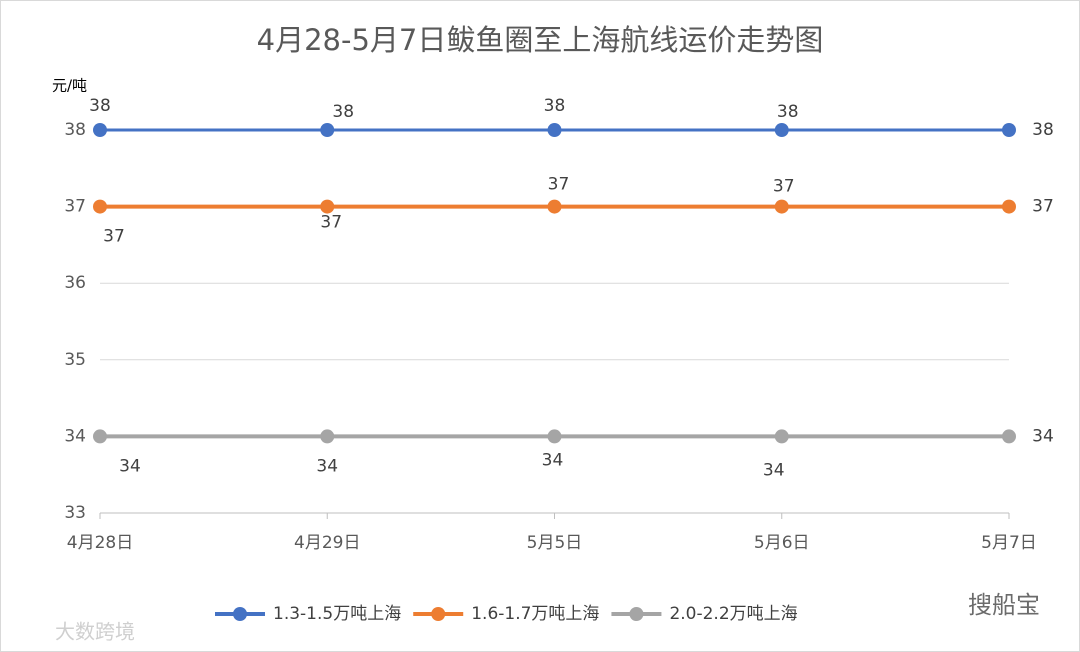  Describe the element at coordinates (95, 632) in the screenshot. I see `watermark: 大数跨境` at that location.